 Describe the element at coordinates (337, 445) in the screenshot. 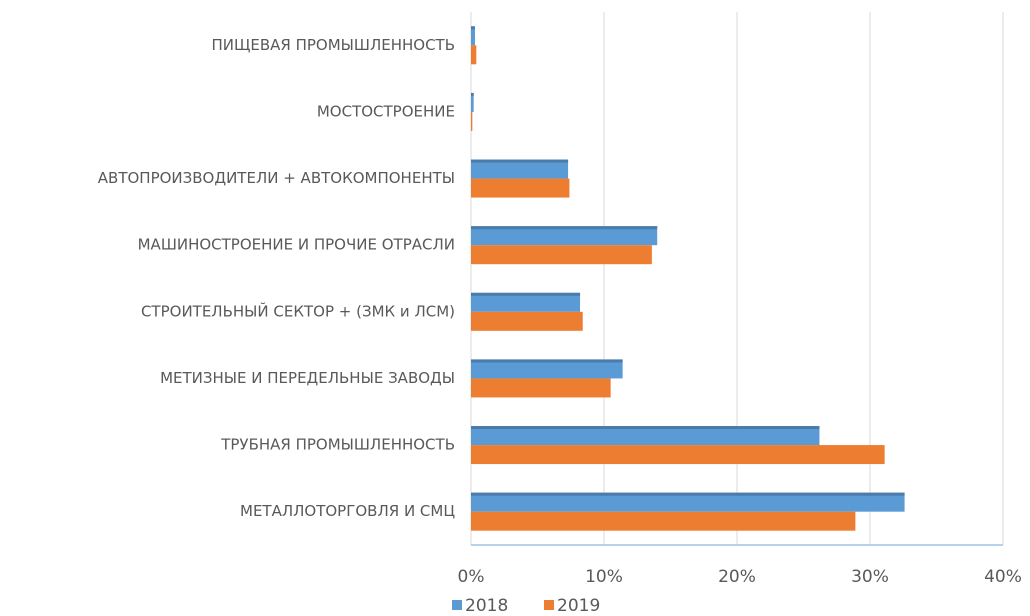

I see `y-tick-label: ТРУБНАЯ ПРОМЫШЛЕННОСТЬ` at that location.